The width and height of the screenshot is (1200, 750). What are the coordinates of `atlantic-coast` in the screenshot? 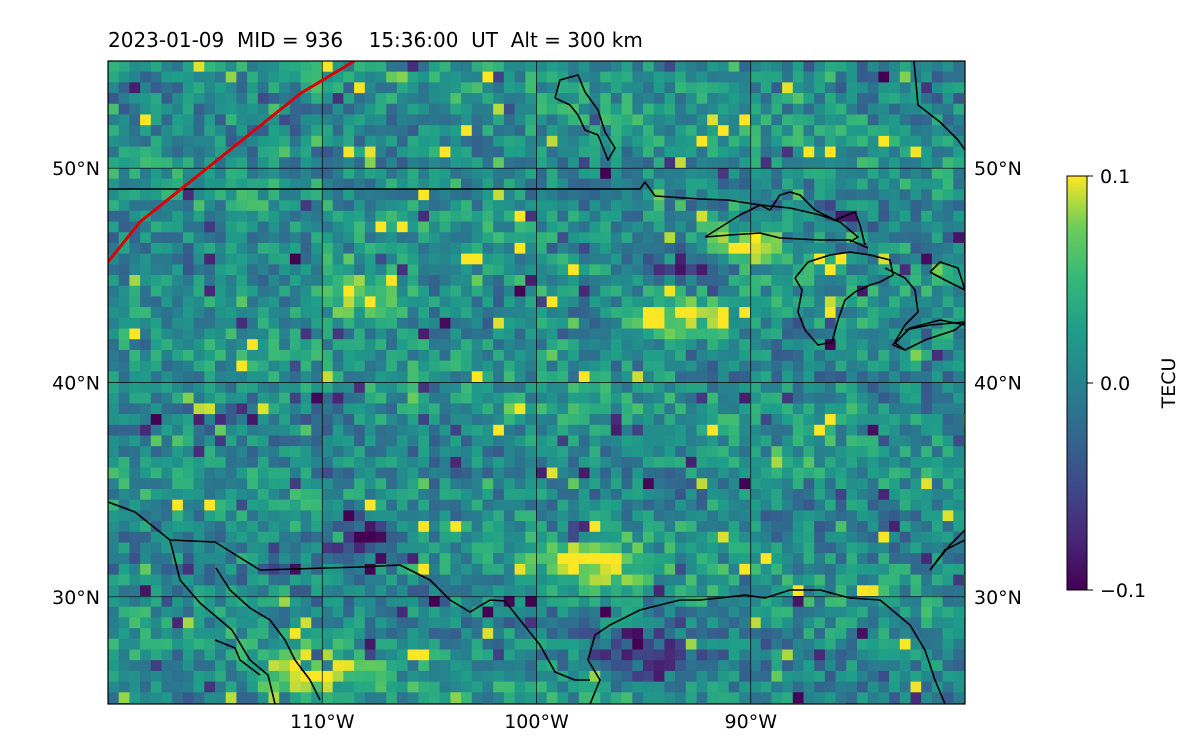 It's located at (947, 550).